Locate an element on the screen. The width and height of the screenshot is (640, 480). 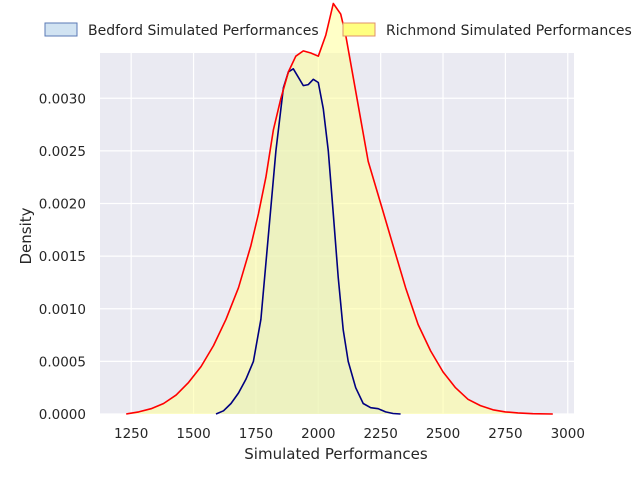
y-tick-label: 0.0005 is located at coordinates (62, 362).